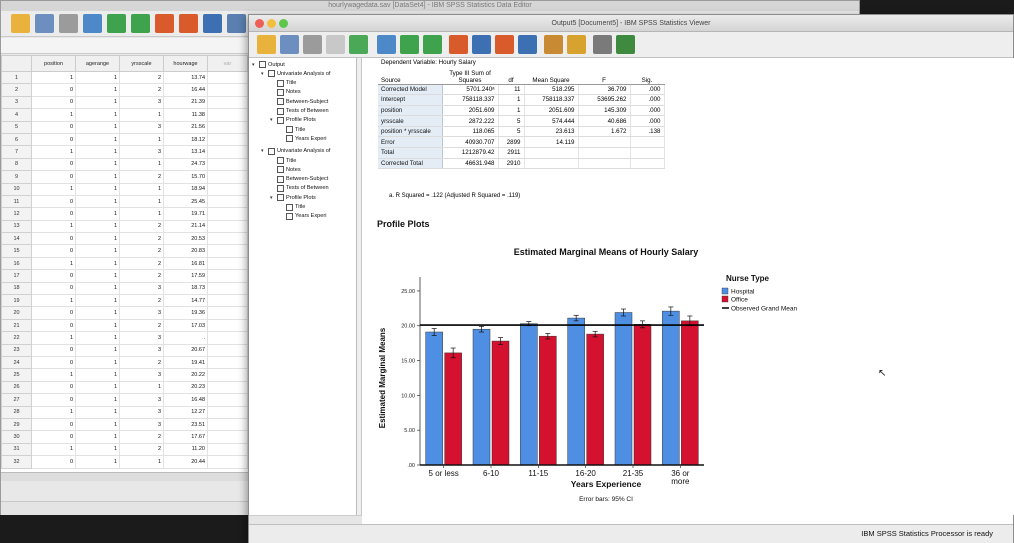  What do you see at coordinates (227, 63) in the screenshot?
I see `column-header: var` at bounding box center [227, 63].